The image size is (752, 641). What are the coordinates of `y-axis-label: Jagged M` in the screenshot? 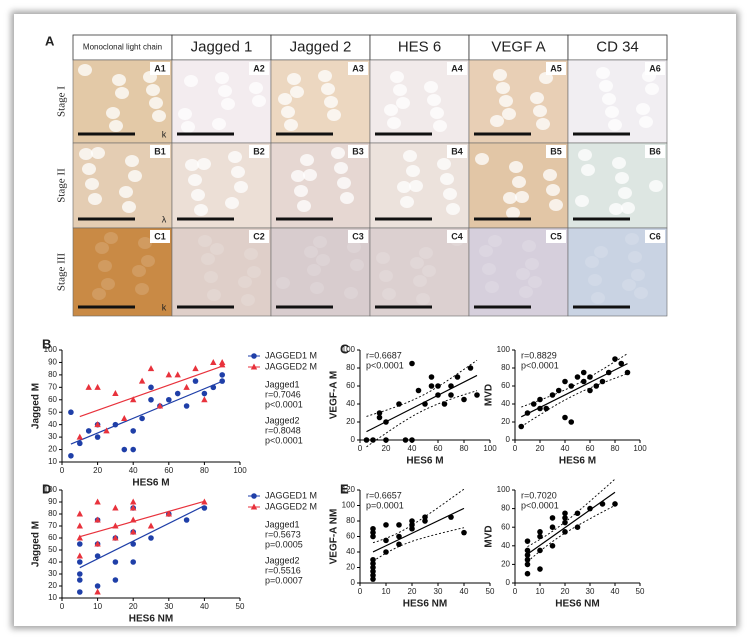 It's located at (36, 544).